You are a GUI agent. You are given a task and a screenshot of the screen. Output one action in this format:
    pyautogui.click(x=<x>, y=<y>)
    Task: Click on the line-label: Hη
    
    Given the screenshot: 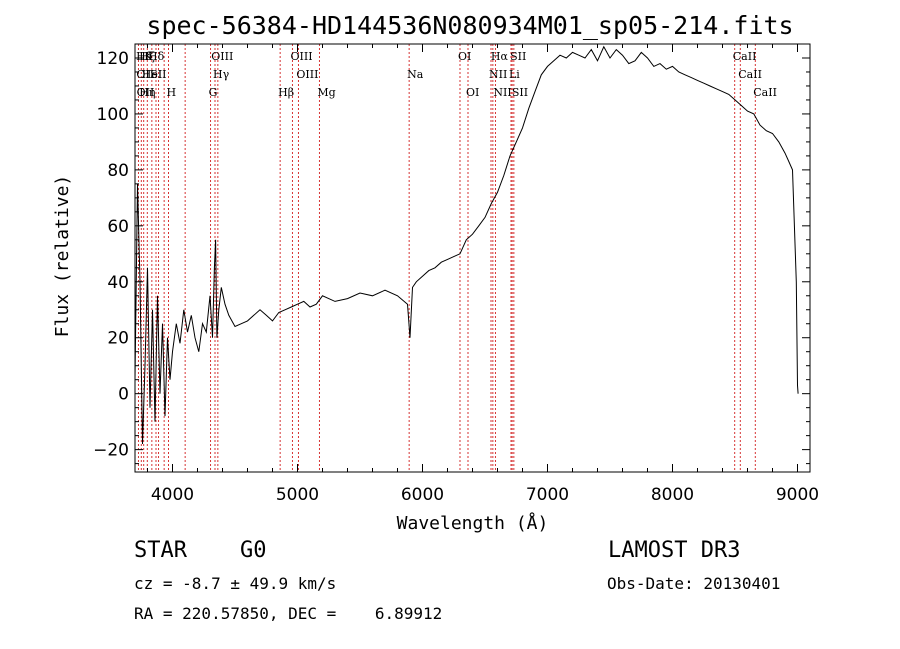 What is the action you would take?
    pyautogui.click(x=147, y=92)
    